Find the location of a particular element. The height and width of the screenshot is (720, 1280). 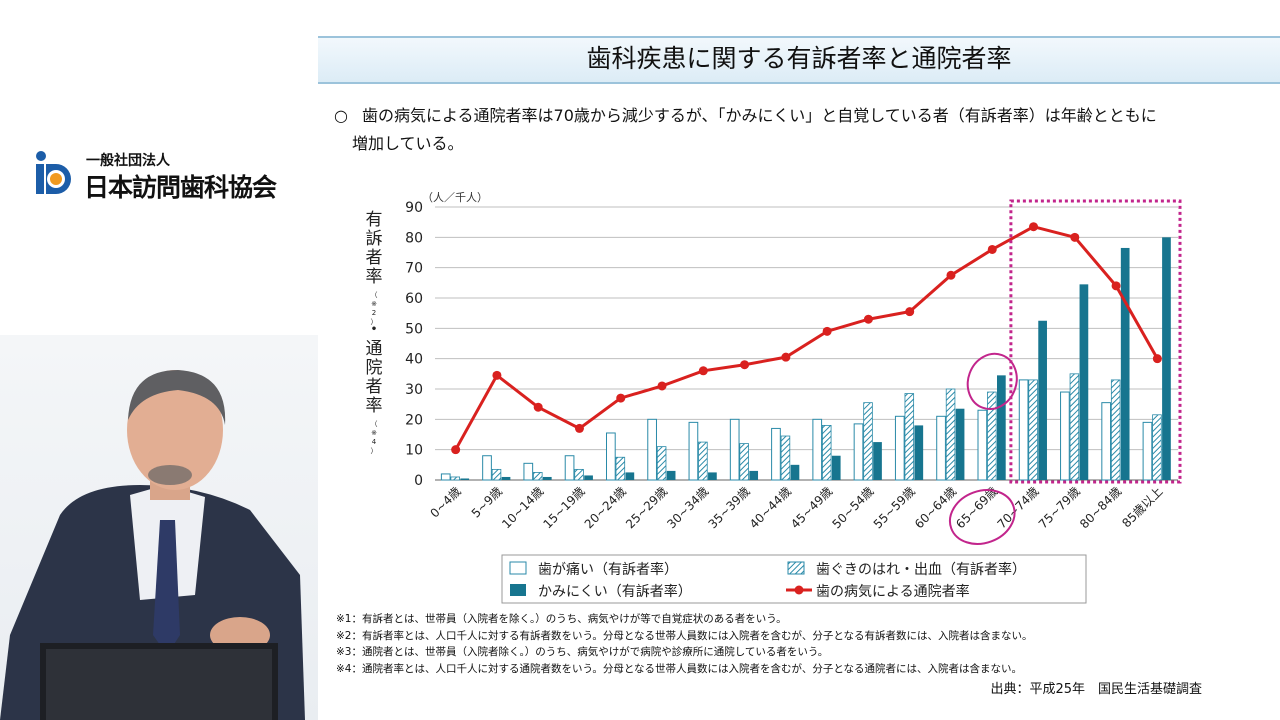

organization-type: 一般社団法人 is located at coordinates (128, 161).